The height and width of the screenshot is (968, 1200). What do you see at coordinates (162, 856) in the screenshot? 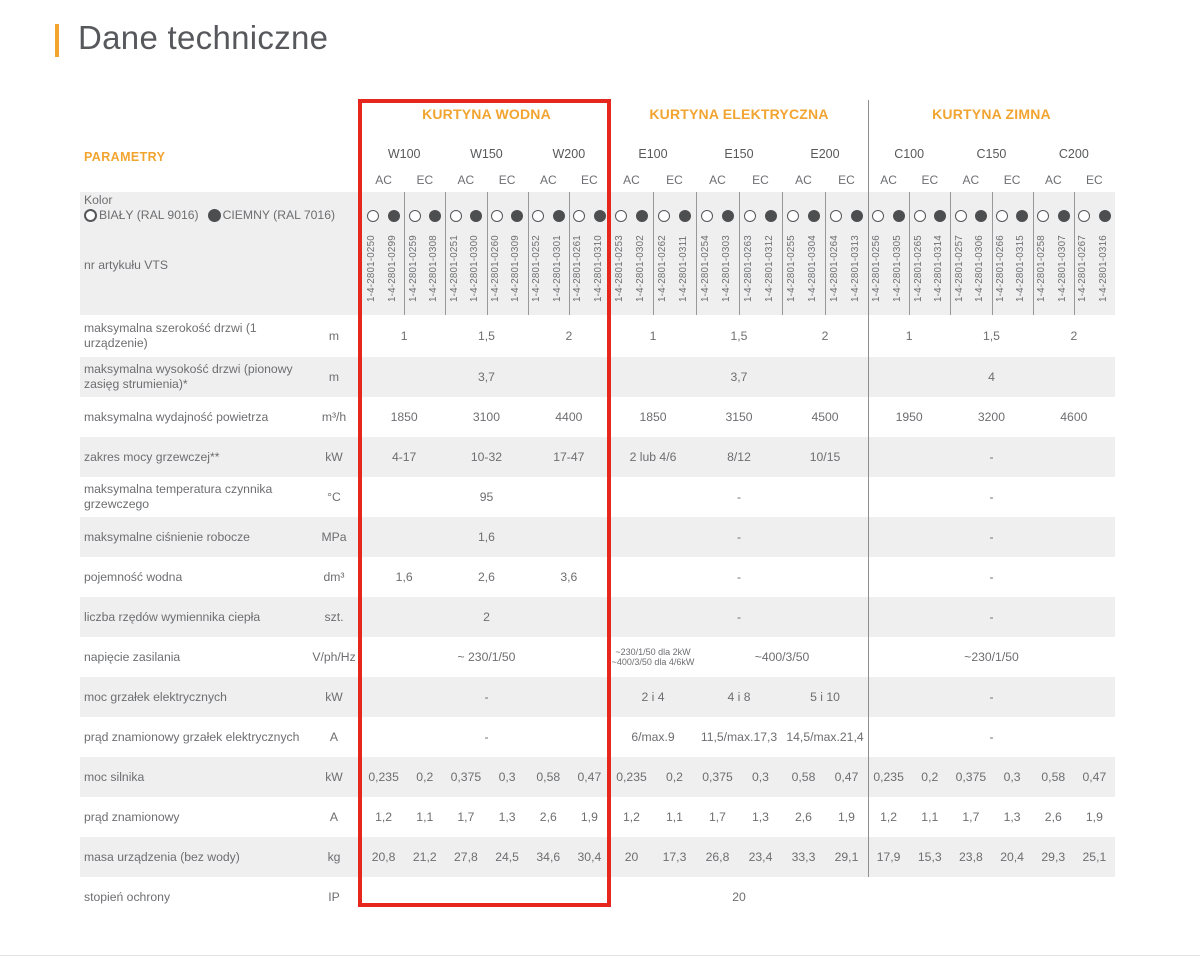
I see `row-label: masa urządzenia (bez wody)` at bounding box center [162, 856].